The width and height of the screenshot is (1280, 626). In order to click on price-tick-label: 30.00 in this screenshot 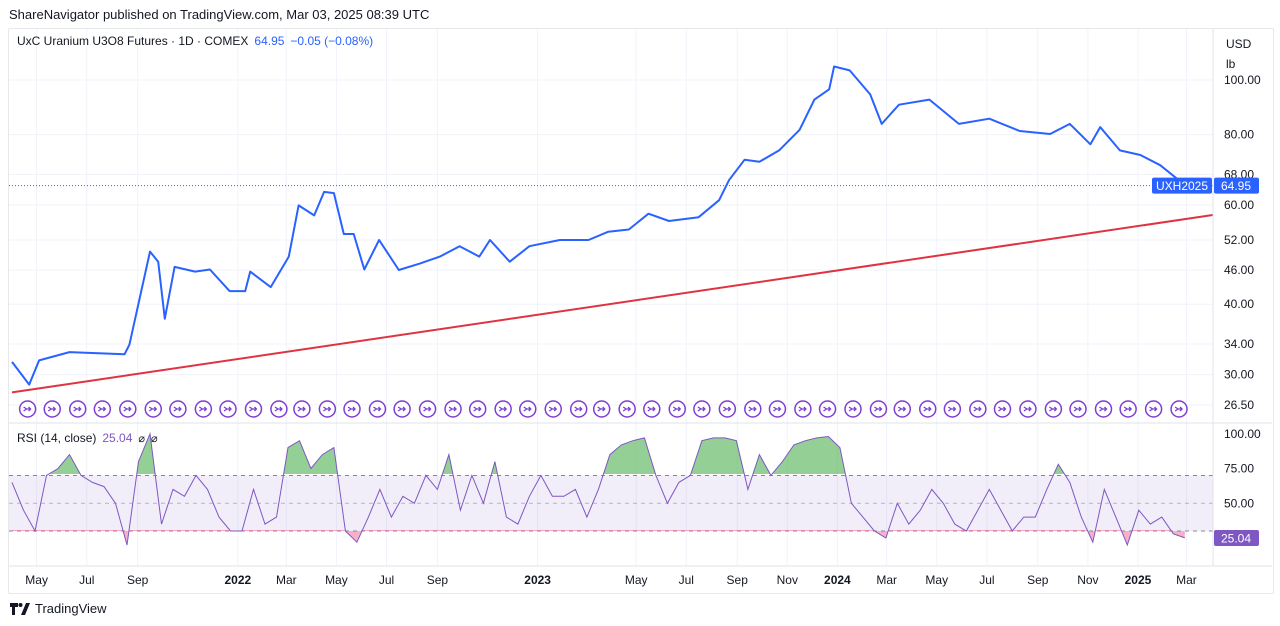, I will do `click(1239, 375)`.